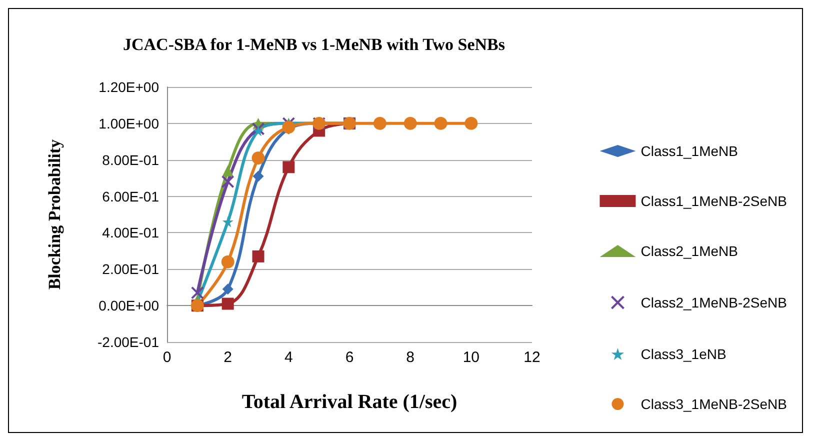 The width and height of the screenshot is (815, 445). I want to click on x-tick-label: 12, so click(532, 357).